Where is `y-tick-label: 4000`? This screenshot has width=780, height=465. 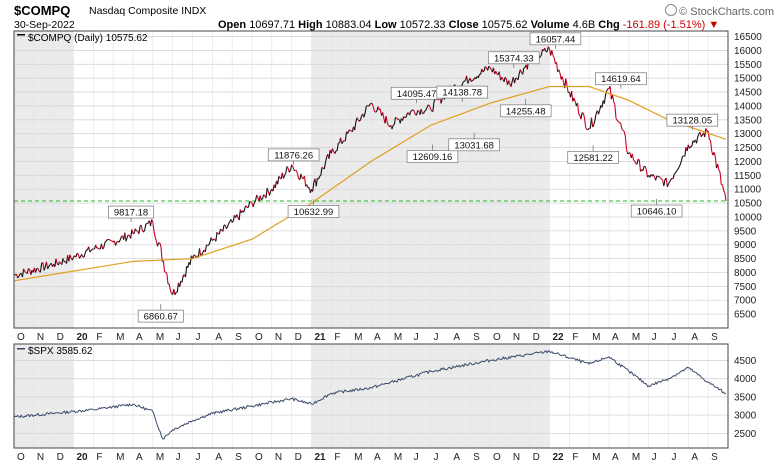 y-tick-label: 4000 is located at coordinates (745, 379).